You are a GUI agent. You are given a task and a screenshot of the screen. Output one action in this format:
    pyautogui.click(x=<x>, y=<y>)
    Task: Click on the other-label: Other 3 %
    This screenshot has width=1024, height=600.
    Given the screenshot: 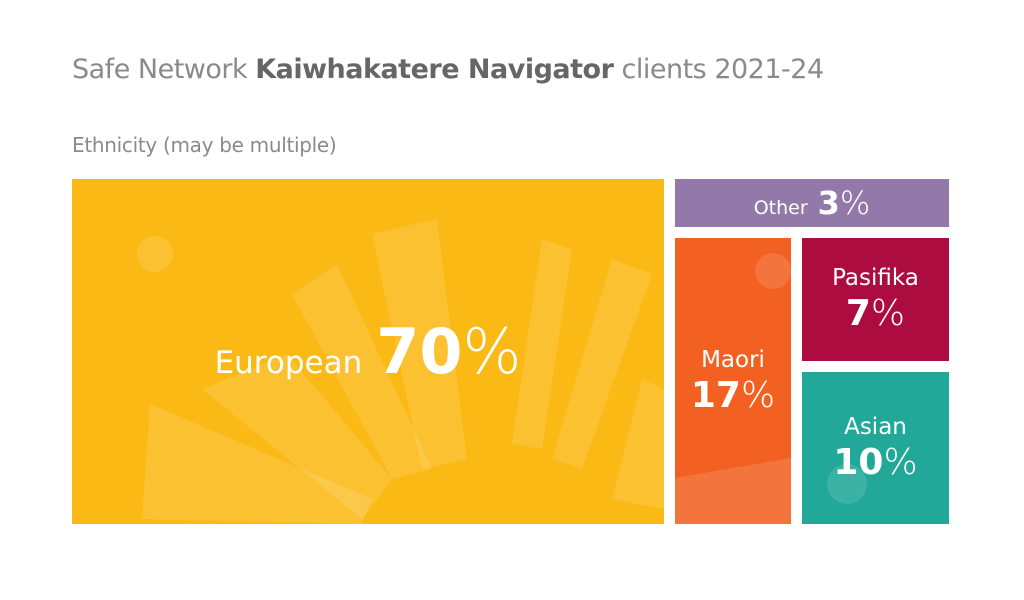 What is the action you would take?
    pyautogui.click(x=812, y=203)
    